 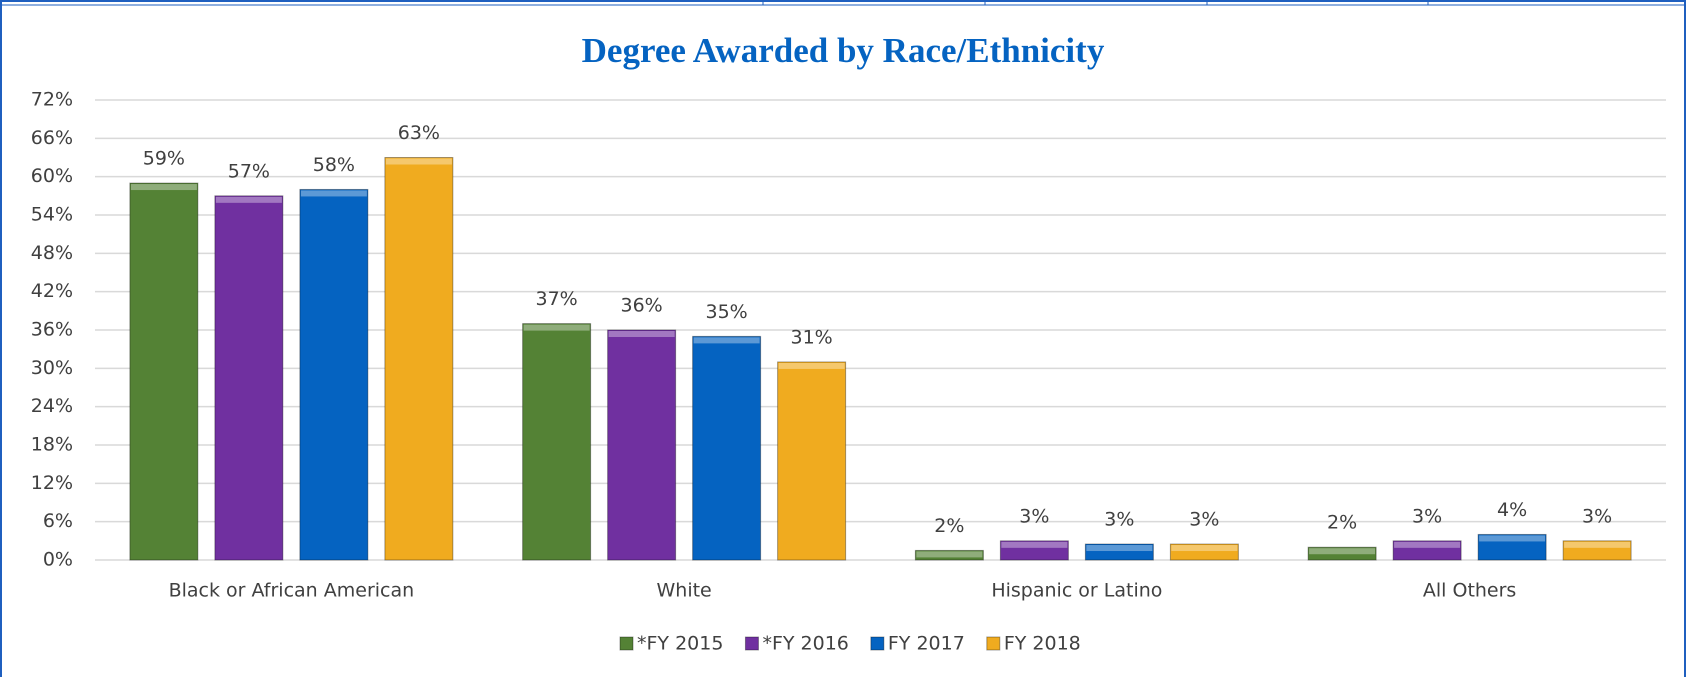 What do you see at coordinates (805, 644) in the screenshot?
I see `legend-label: *FY 2016` at bounding box center [805, 644].